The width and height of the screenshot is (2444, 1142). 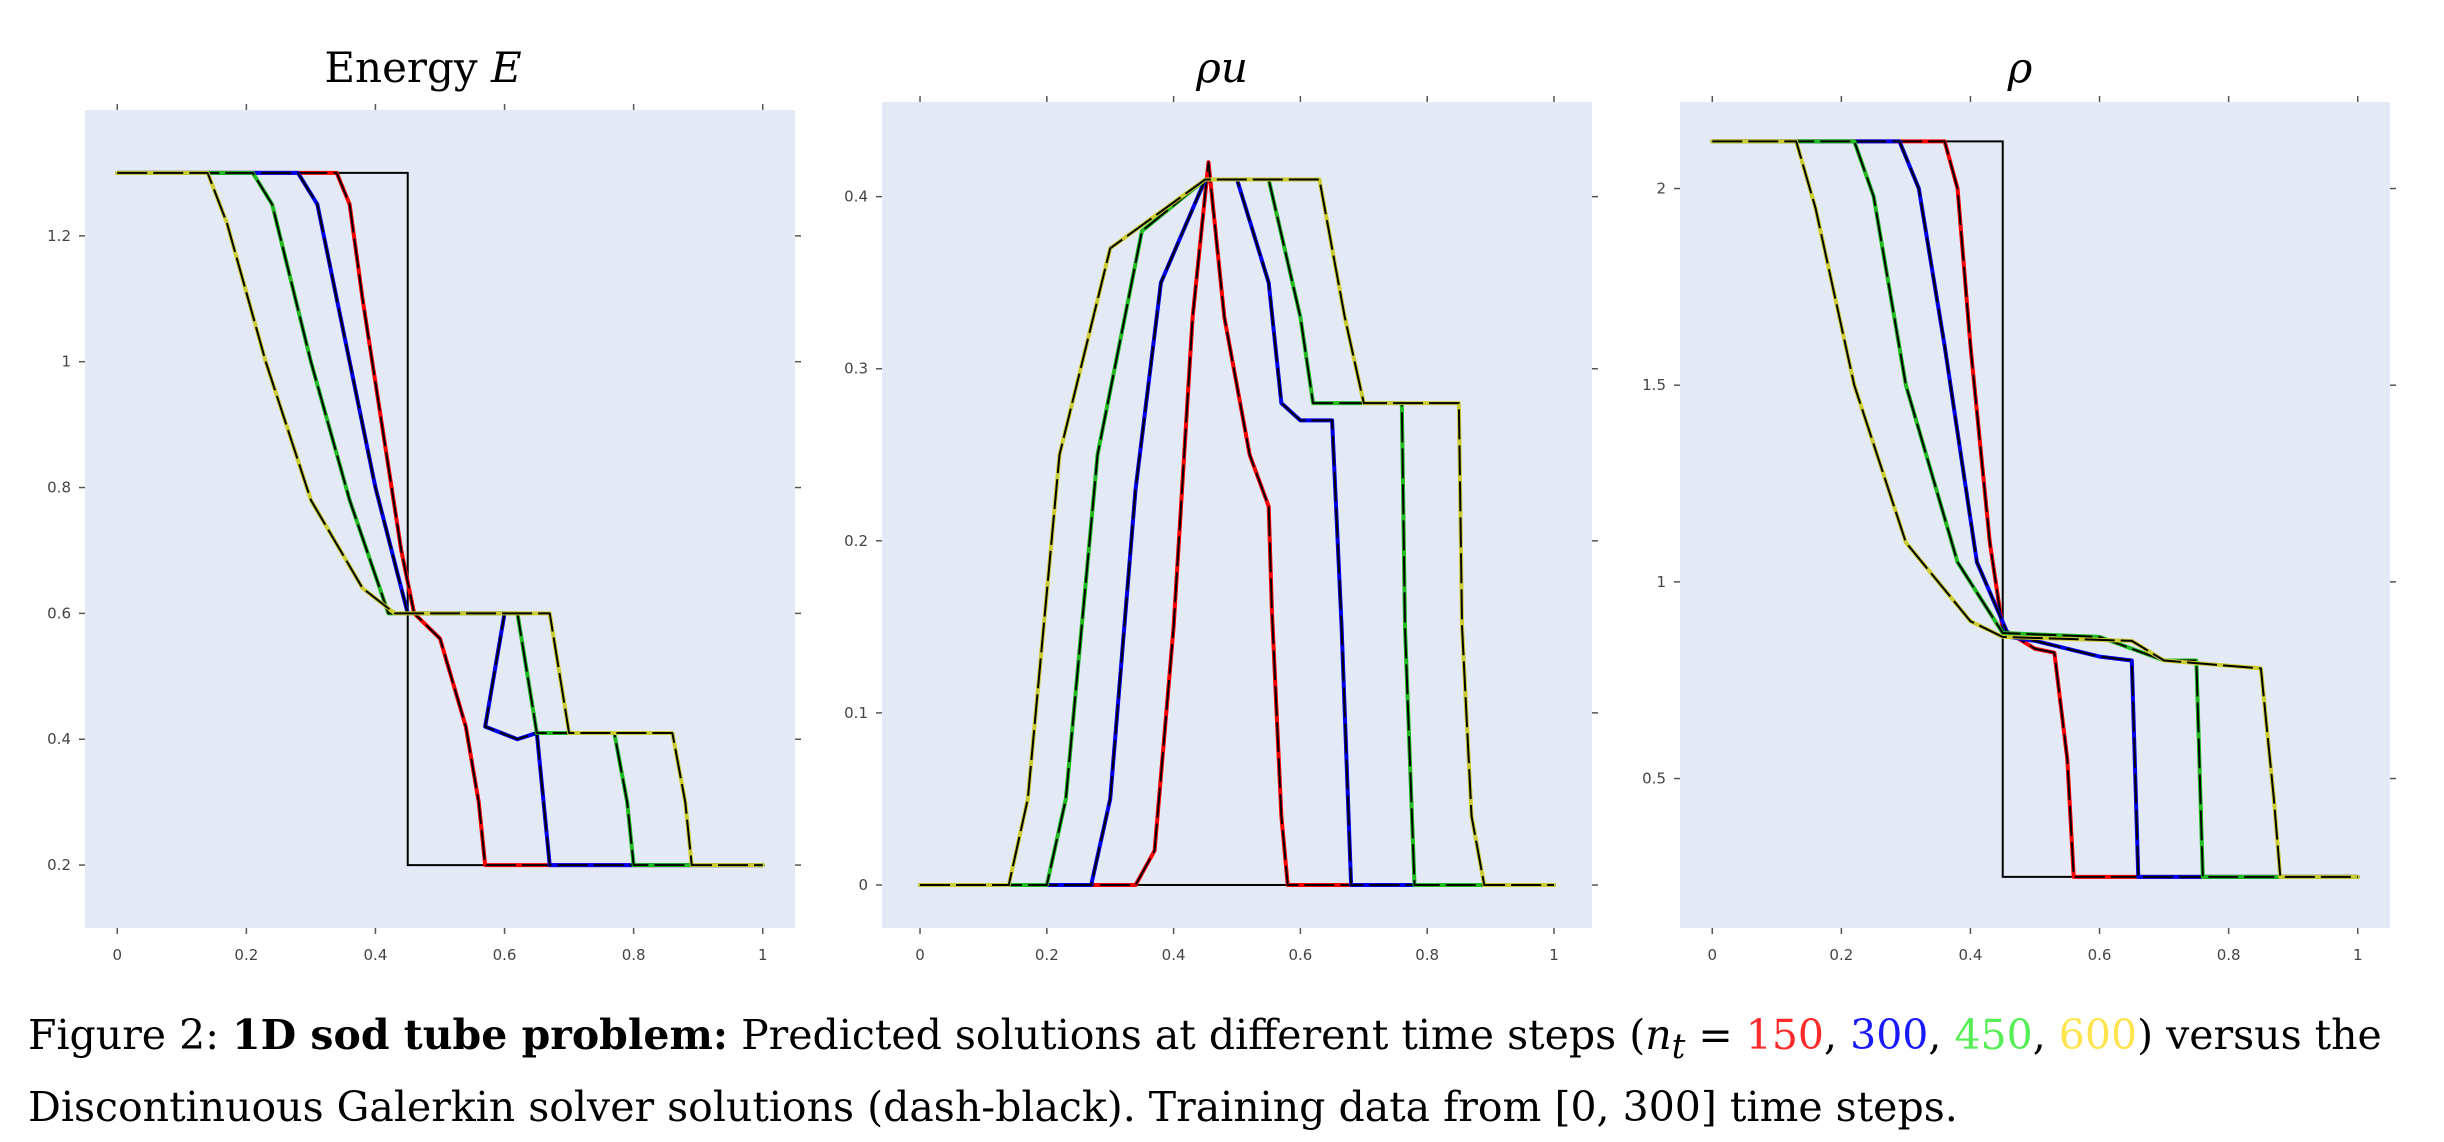 I want to click on y-tick-label: 0, so click(x=863, y=885).